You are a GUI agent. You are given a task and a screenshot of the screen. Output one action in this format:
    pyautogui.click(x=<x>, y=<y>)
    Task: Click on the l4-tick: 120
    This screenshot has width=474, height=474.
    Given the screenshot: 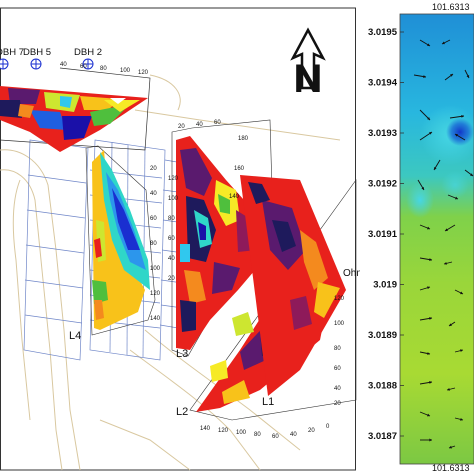 What is the action you would take?
    pyautogui.click(x=155, y=294)
    